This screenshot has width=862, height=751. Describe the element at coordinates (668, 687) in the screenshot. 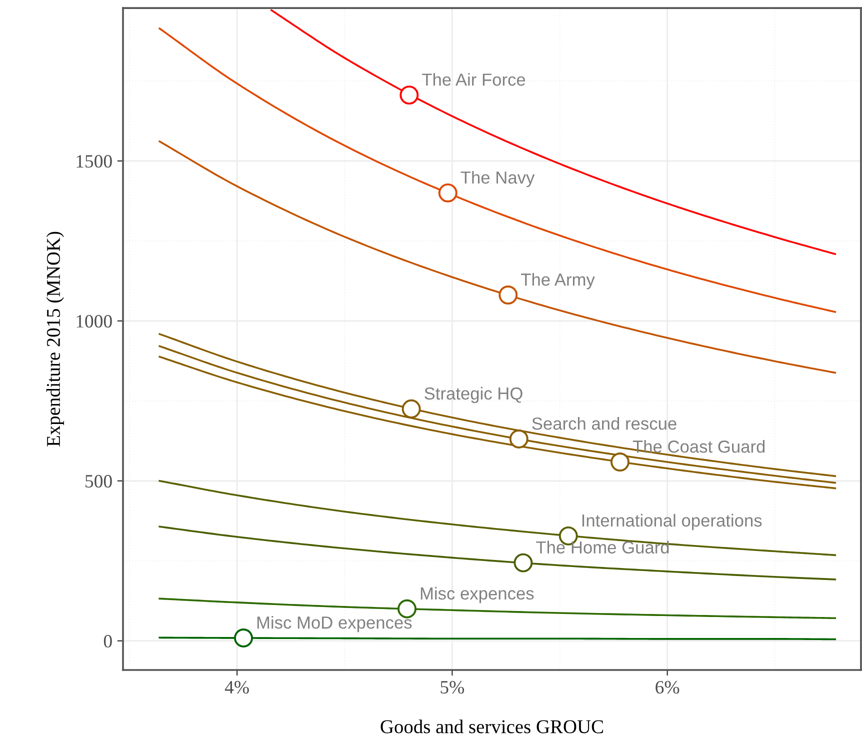

I see `x-tick-label: 6%` at that location.